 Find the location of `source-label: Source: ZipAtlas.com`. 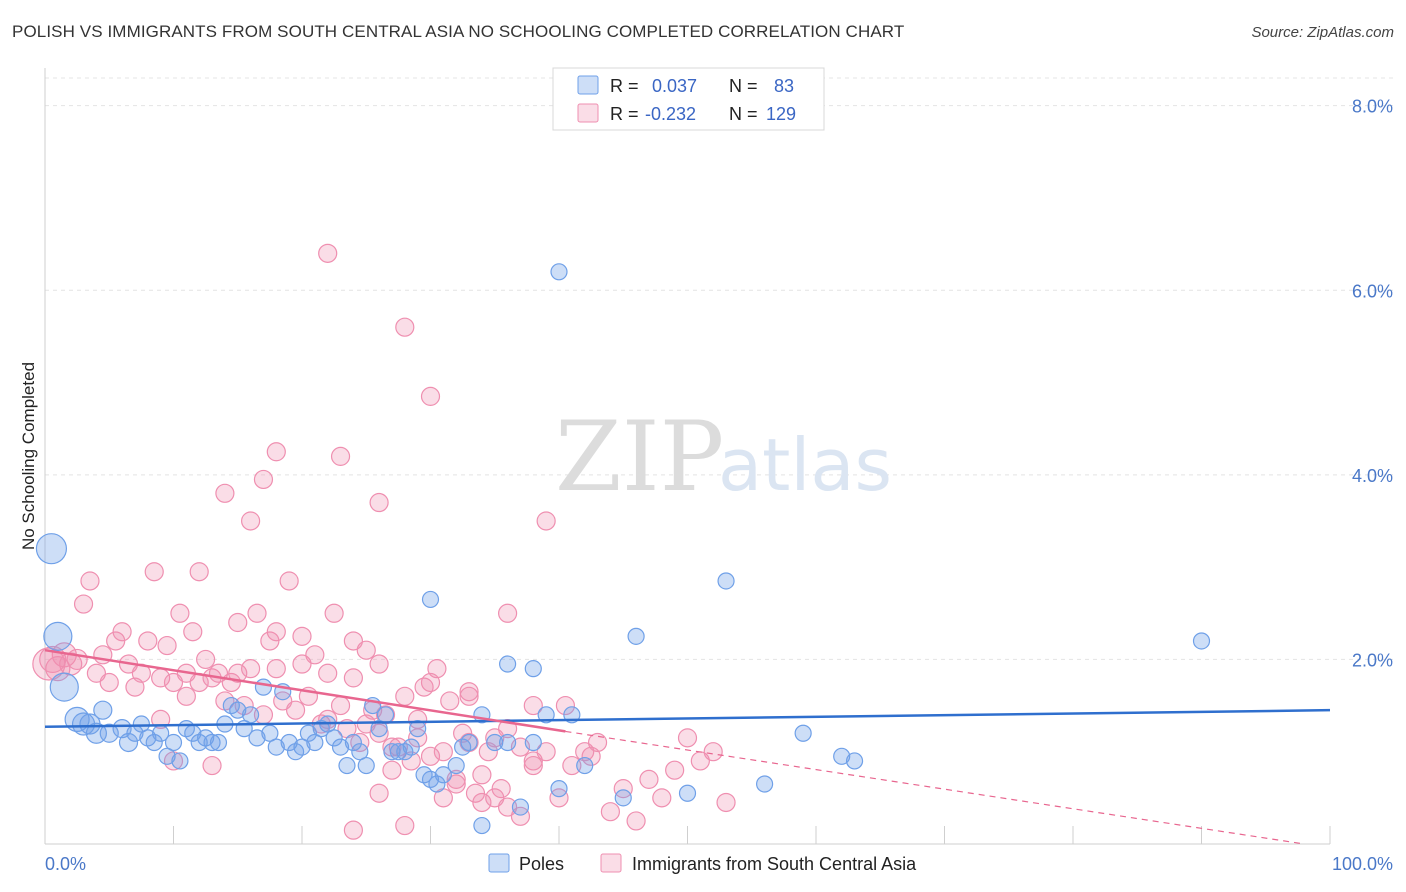

source-label: Source: ZipAtlas.com is located at coordinates (1322, 32).